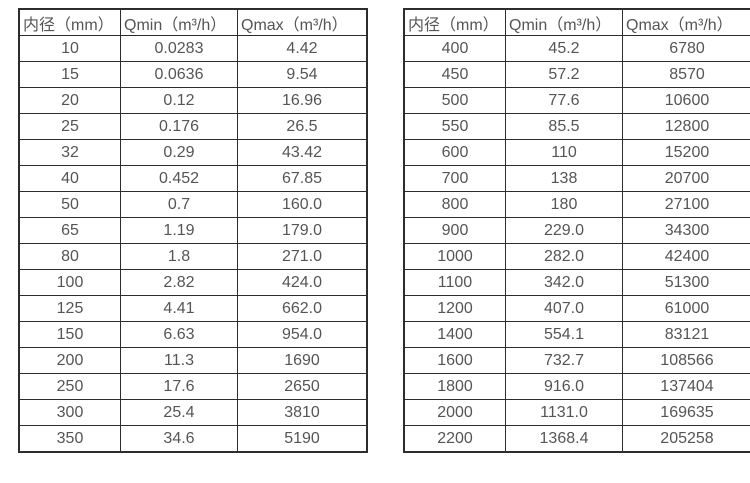 The height and width of the screenshot is (483, 750). What do you see at coordinates (686, 74) in the screenshot?
I see `table-cell: 8570` at bounding box center [686, 74].